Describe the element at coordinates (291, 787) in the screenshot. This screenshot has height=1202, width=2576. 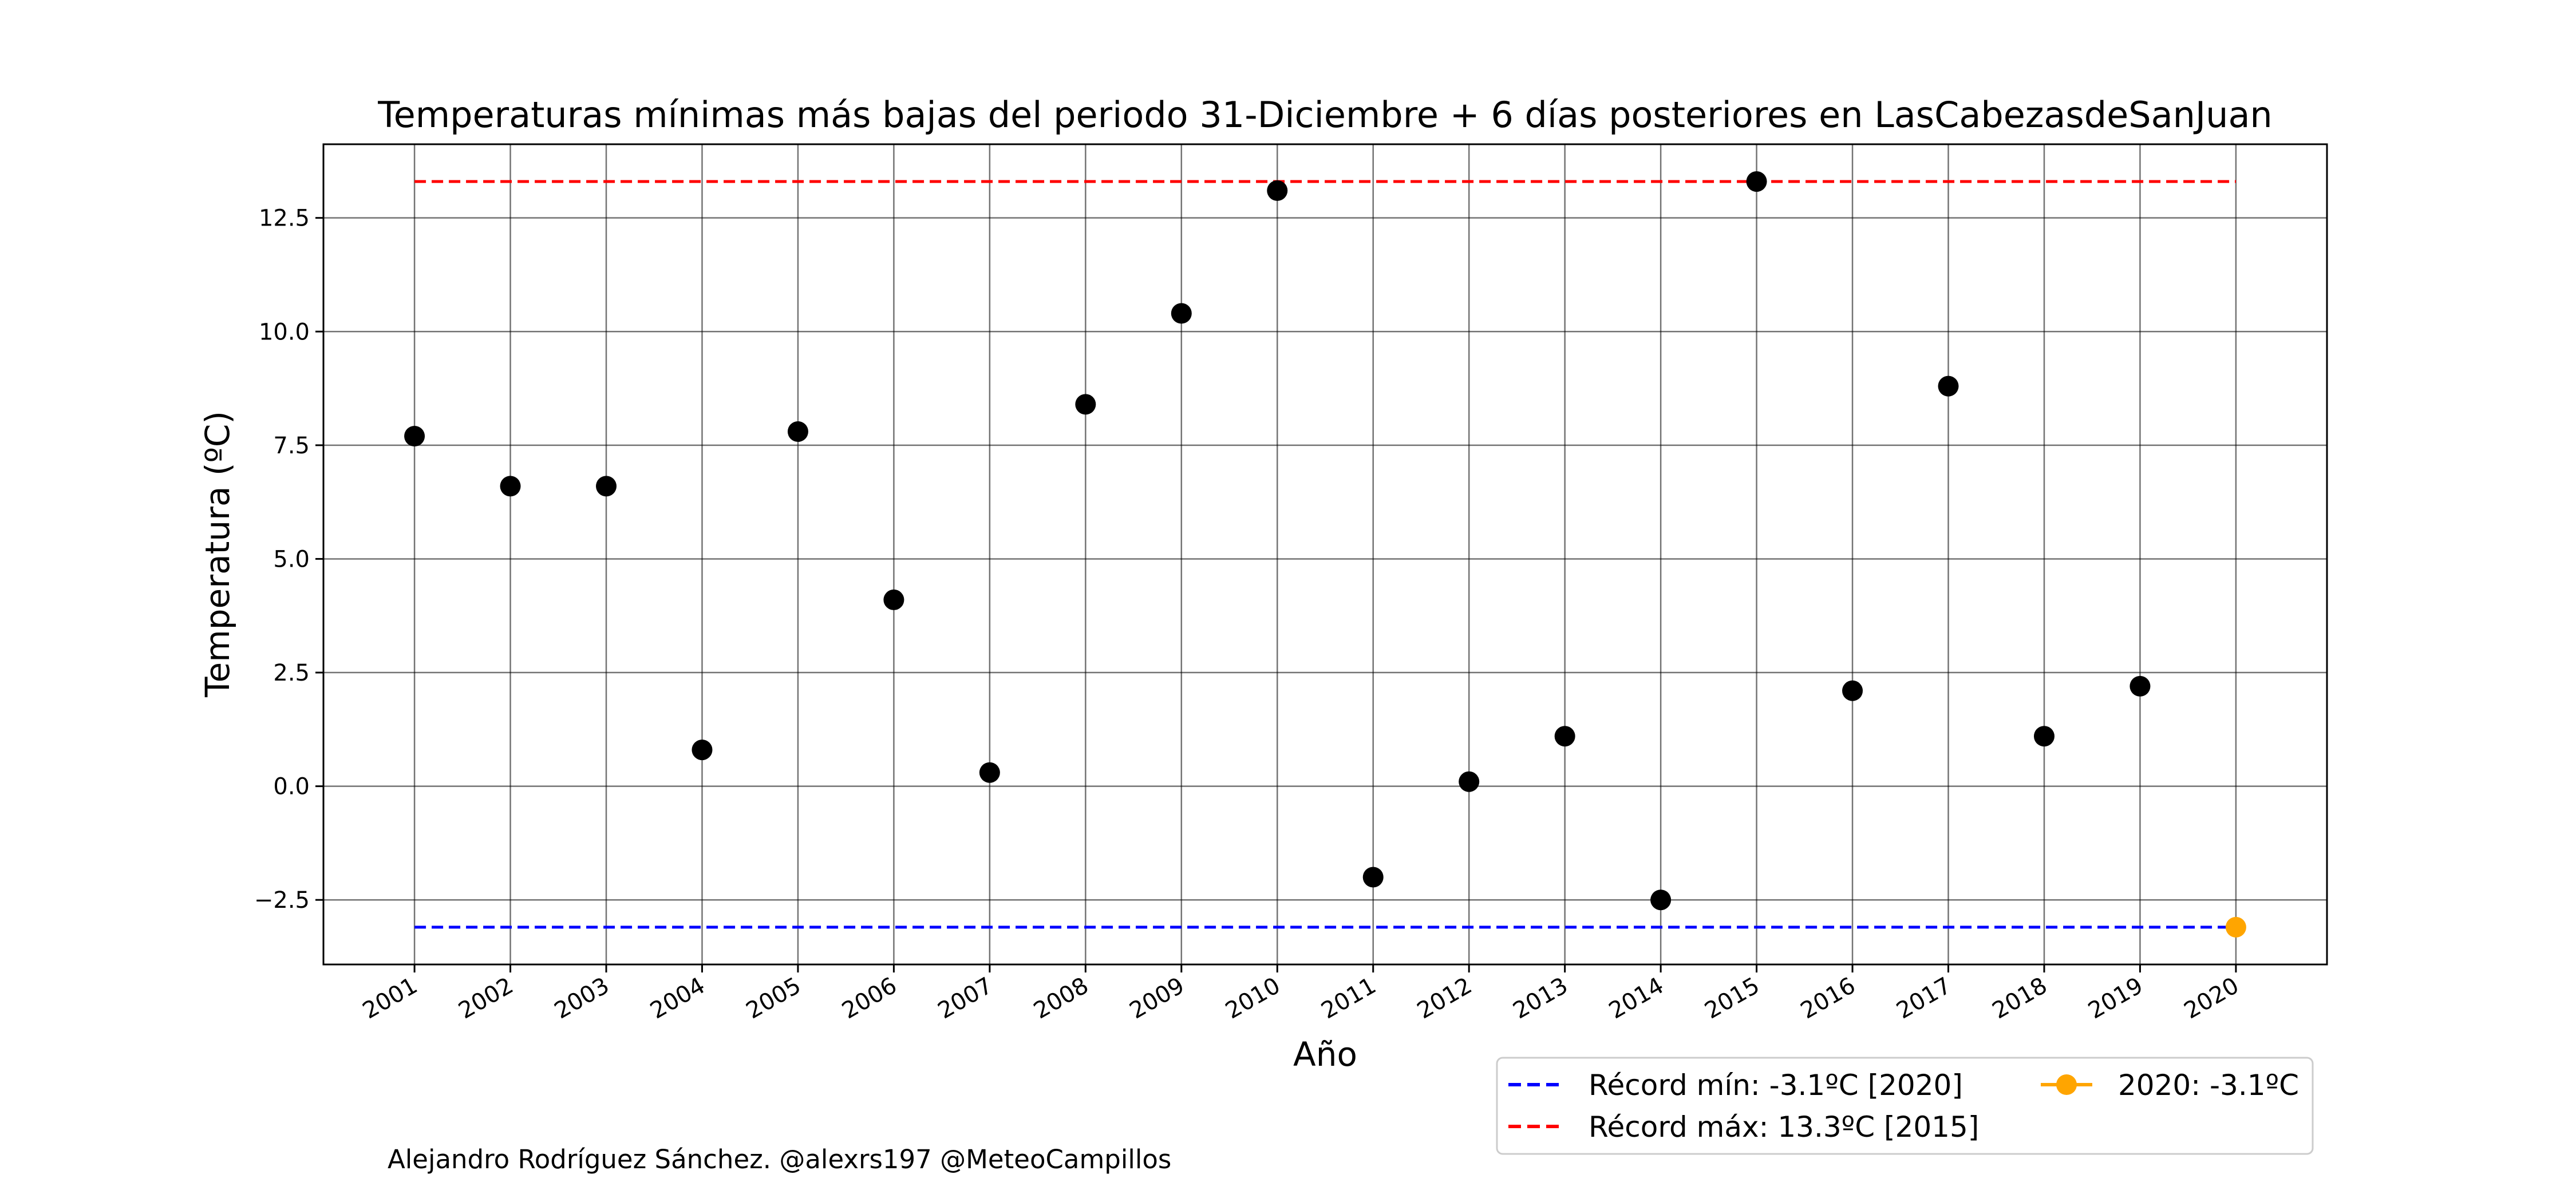
I see `y-tick-label: 0.0` at that location.